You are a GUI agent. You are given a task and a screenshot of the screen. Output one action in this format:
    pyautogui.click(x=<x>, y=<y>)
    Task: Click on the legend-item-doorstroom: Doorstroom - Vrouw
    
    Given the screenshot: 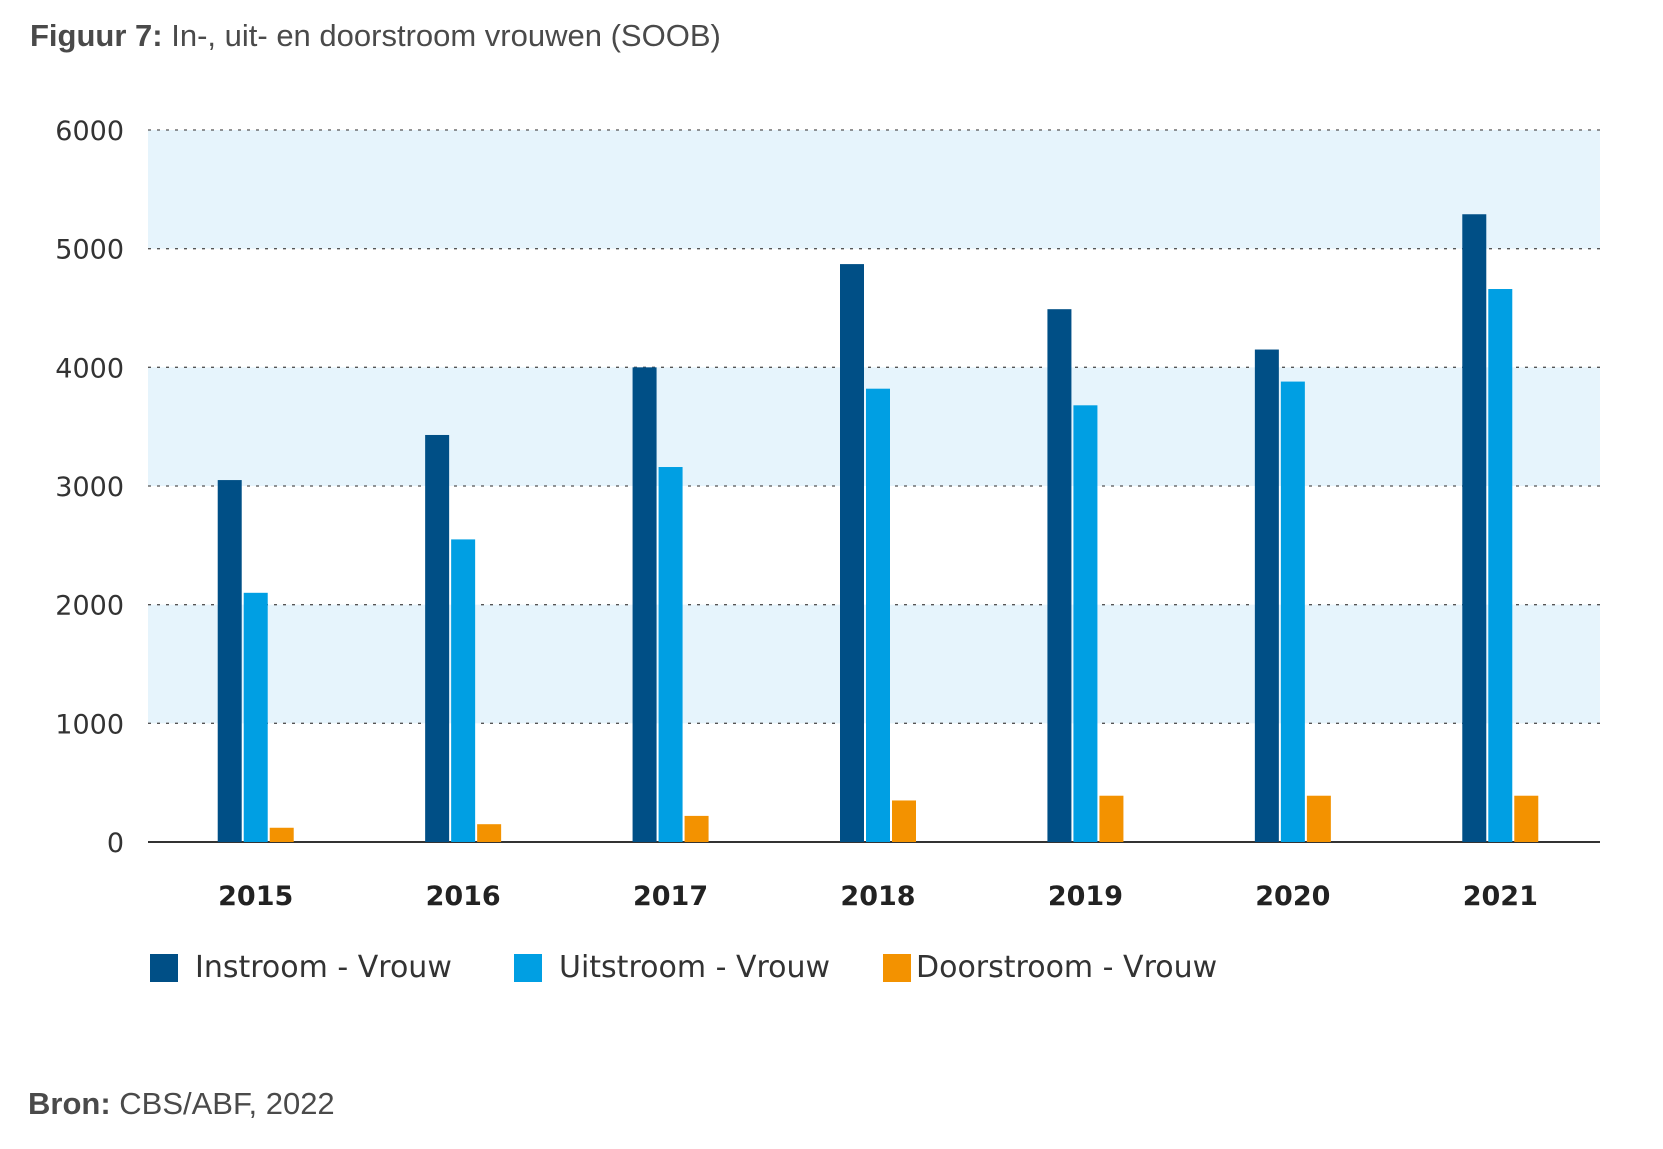 What is the action you would take?
    pyautogui.click(x=1050, y=967)
    